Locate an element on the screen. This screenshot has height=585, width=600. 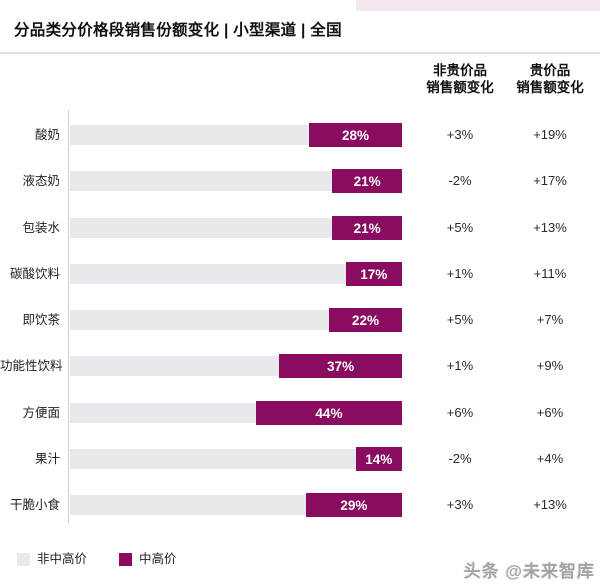
bar-segment-midhigh: 22% is located at coordinates (365, 320).